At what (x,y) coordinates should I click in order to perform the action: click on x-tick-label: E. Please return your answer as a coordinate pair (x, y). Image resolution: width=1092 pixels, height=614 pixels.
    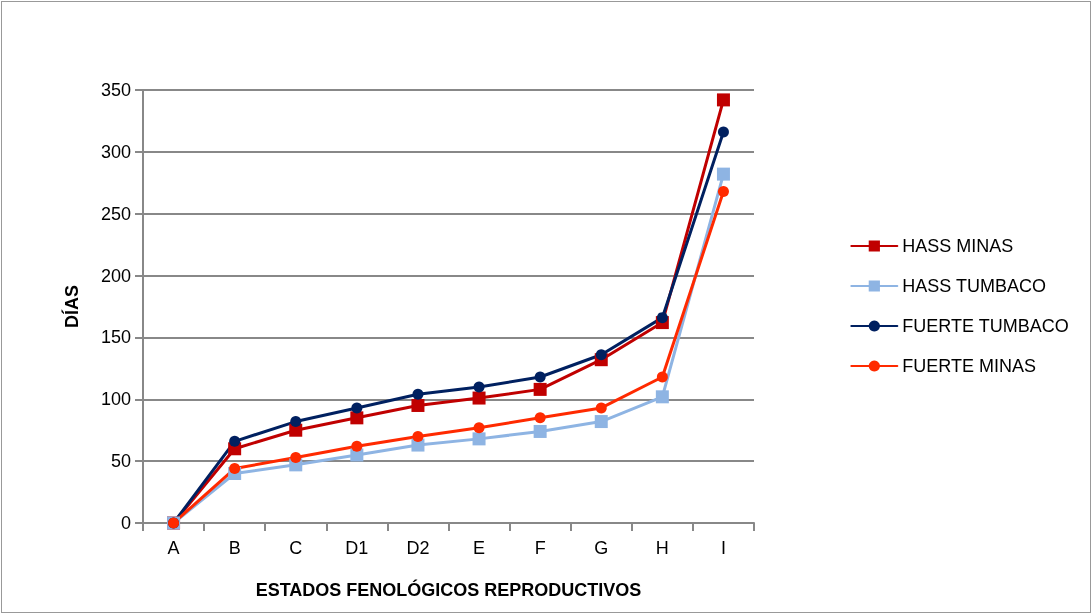
    Looking at the image, I should click on (479, 548).